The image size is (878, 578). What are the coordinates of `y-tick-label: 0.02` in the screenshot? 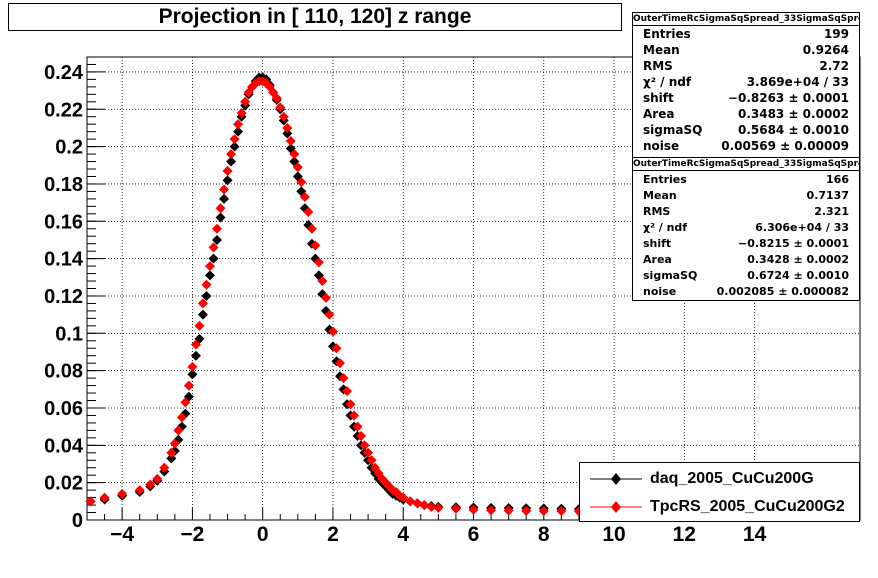 It's located at (63, 484).